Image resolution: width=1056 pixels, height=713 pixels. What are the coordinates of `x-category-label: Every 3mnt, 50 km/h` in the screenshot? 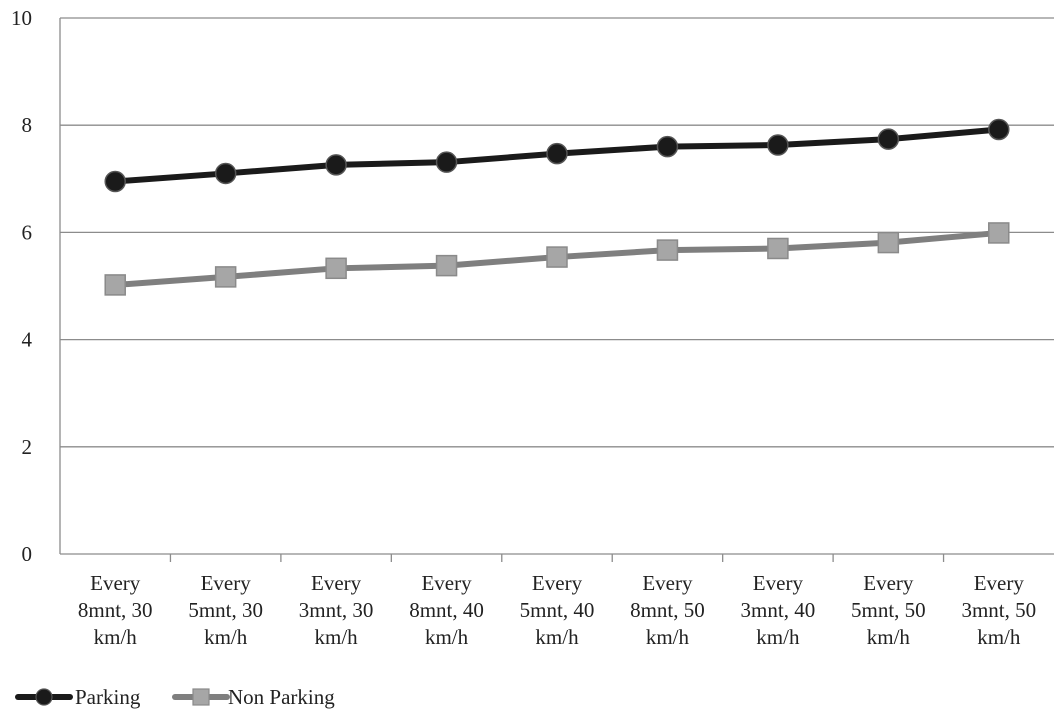 It's located at (998, 610).